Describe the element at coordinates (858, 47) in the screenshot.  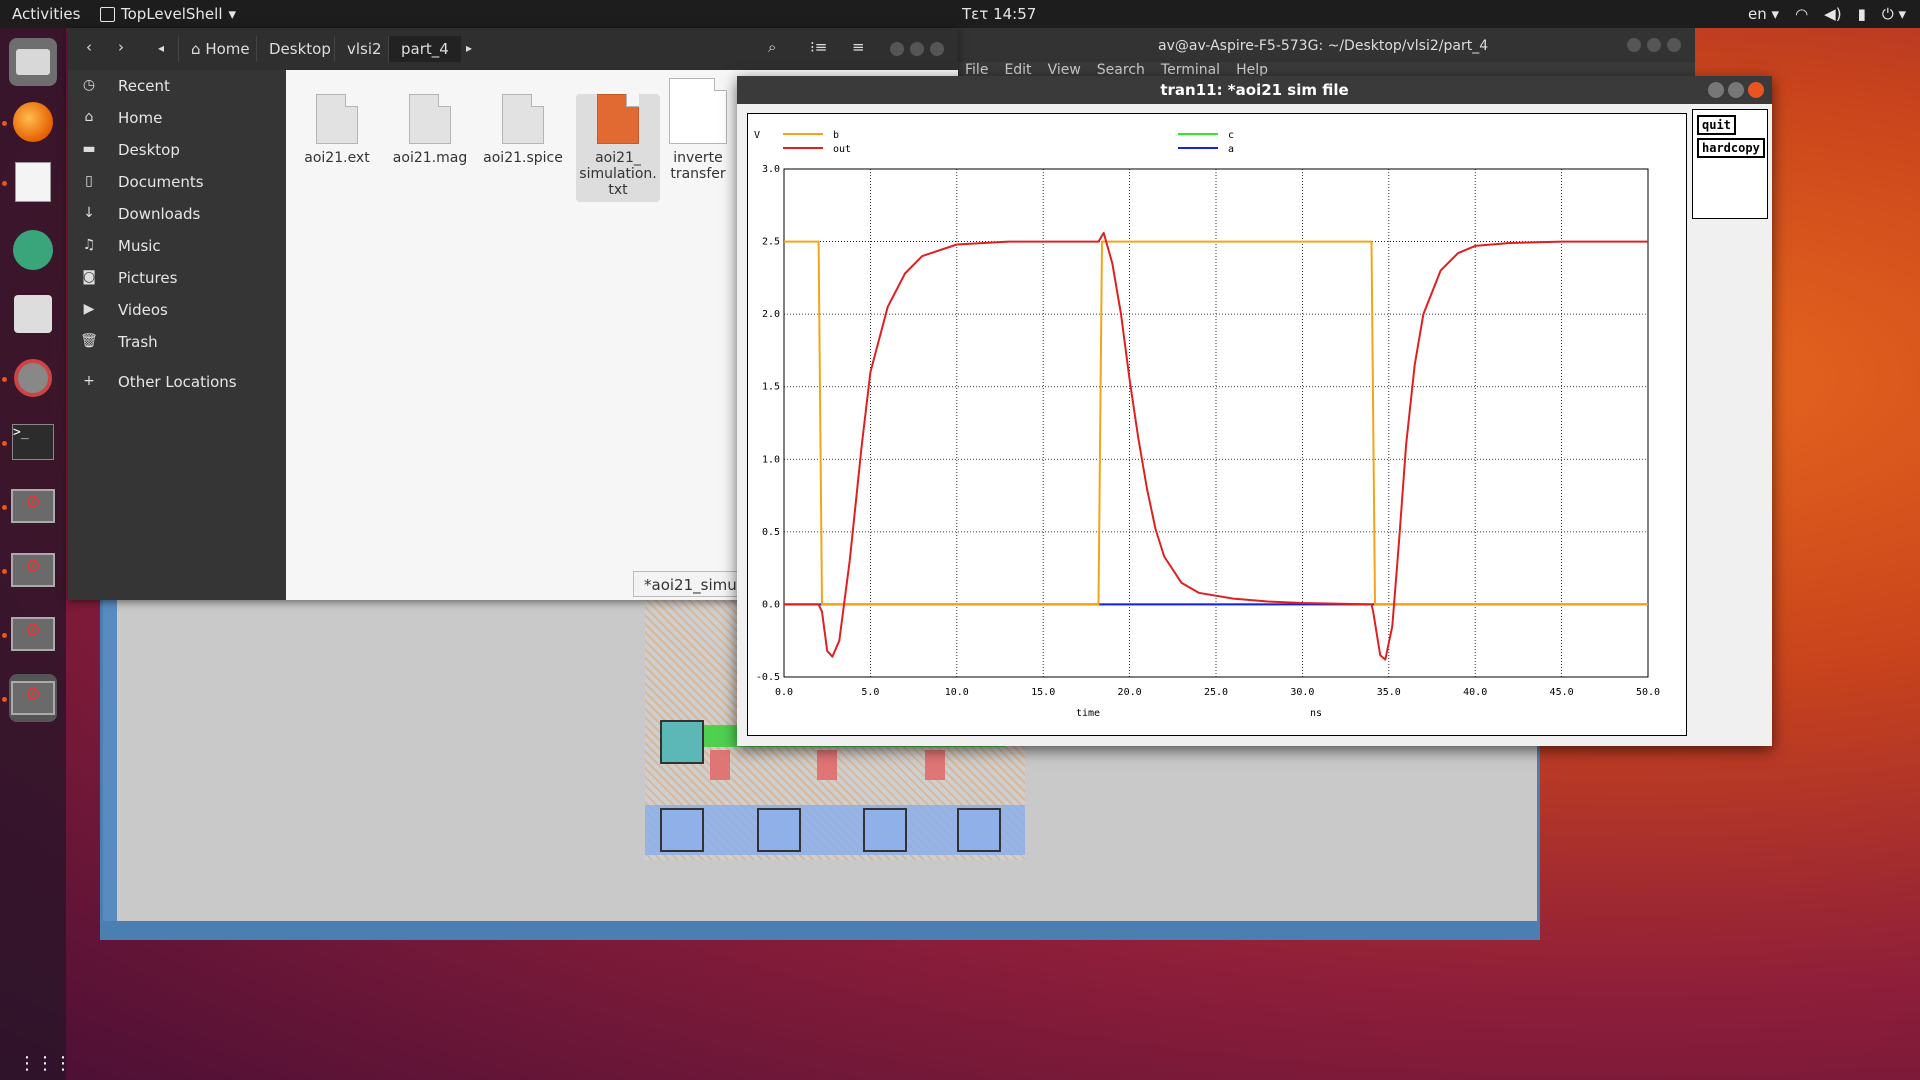
I see `menu-icon: ≡` at that location.